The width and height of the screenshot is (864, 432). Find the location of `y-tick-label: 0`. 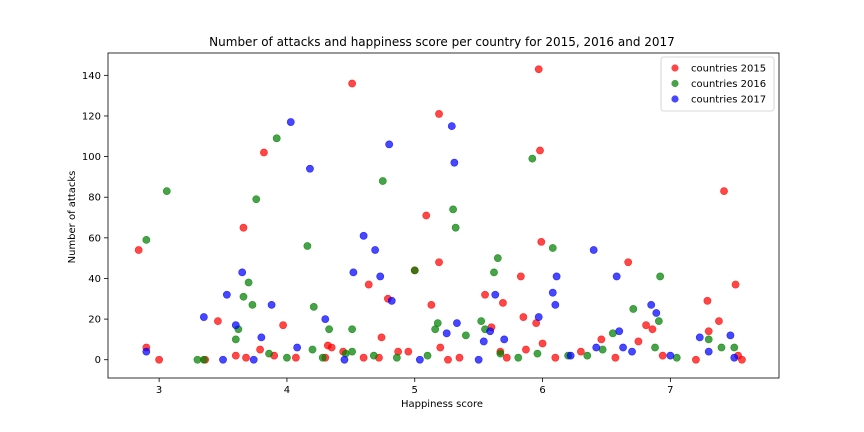

y-tick-label: 0 is located at coordinates (98, 360).